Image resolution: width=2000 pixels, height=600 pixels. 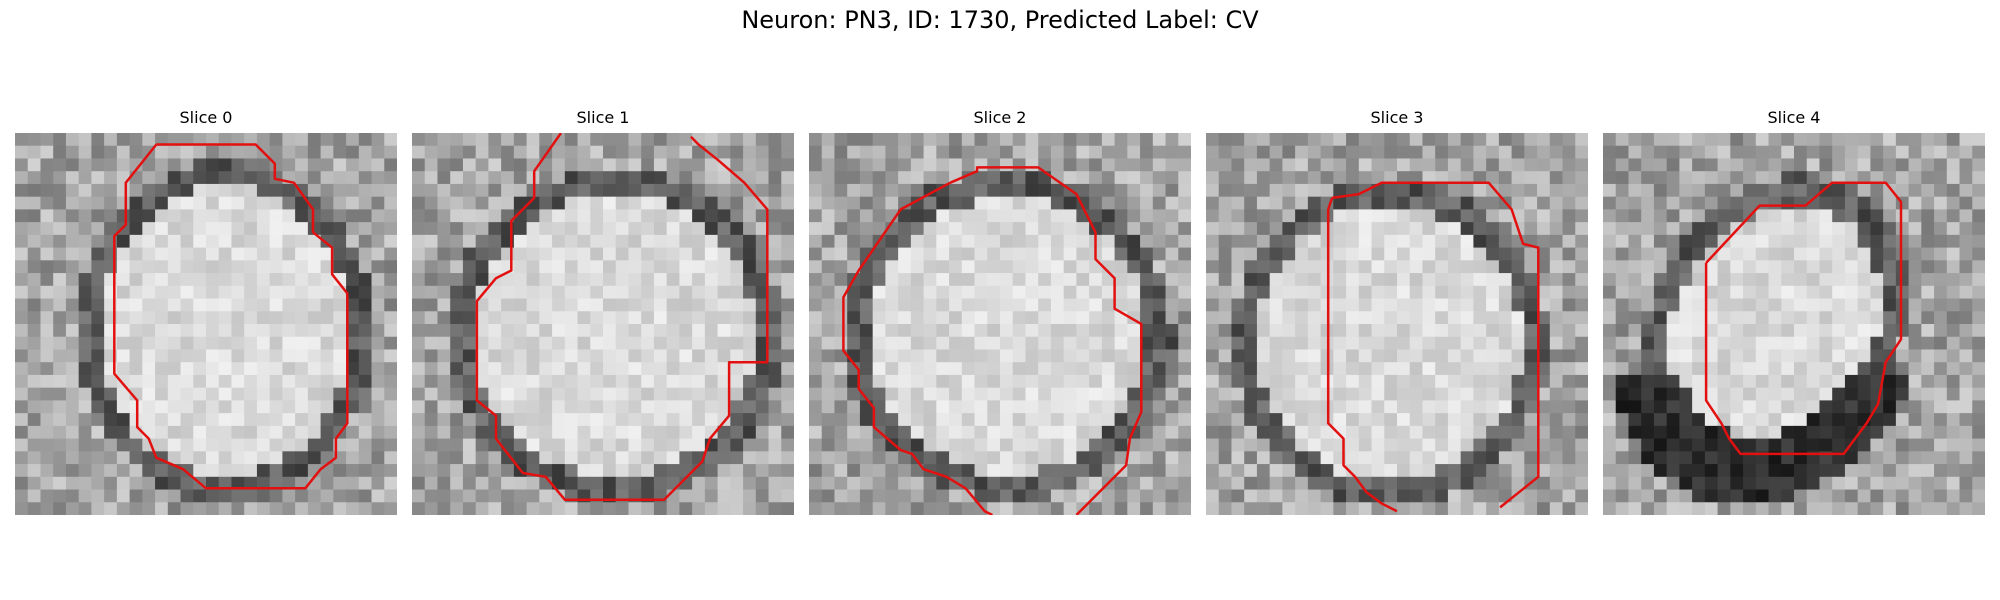 What do you see at coordinates (1397, 117) in the screenshot?
I see `slice-title: Slice 3` at bounding box center [1397, 117].